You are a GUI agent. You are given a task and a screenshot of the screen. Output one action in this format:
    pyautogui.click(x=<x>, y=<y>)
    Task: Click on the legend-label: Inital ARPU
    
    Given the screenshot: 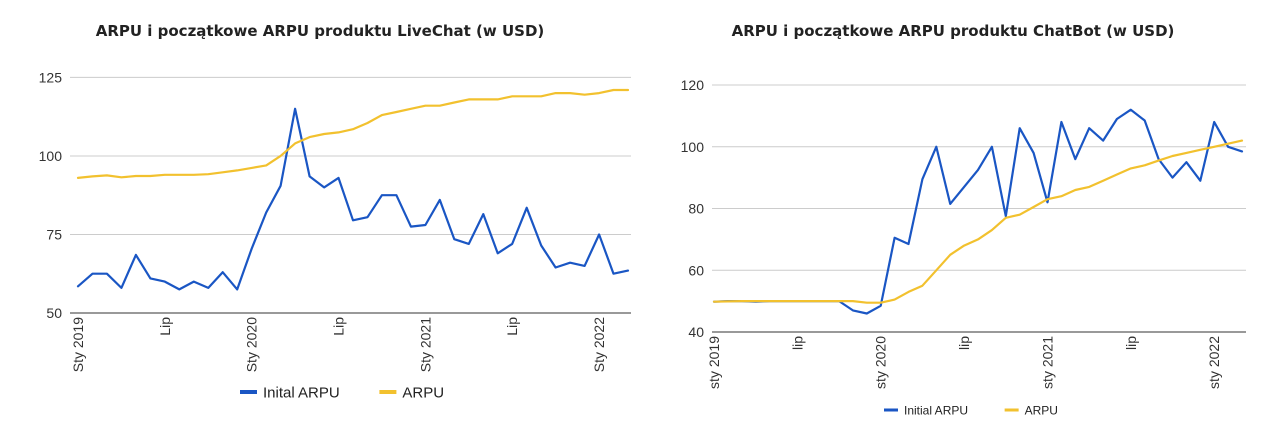 What is the action you would take?
    pyautogui.click(x=301, y=392)
    